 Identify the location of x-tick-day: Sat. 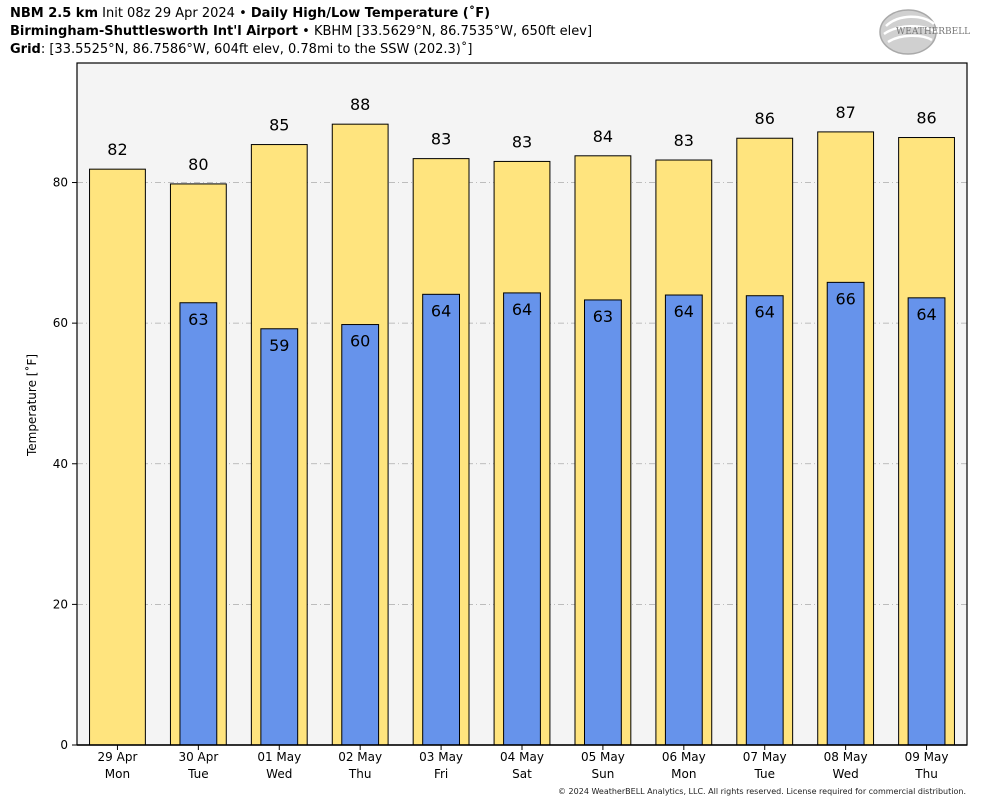
(522, 774).